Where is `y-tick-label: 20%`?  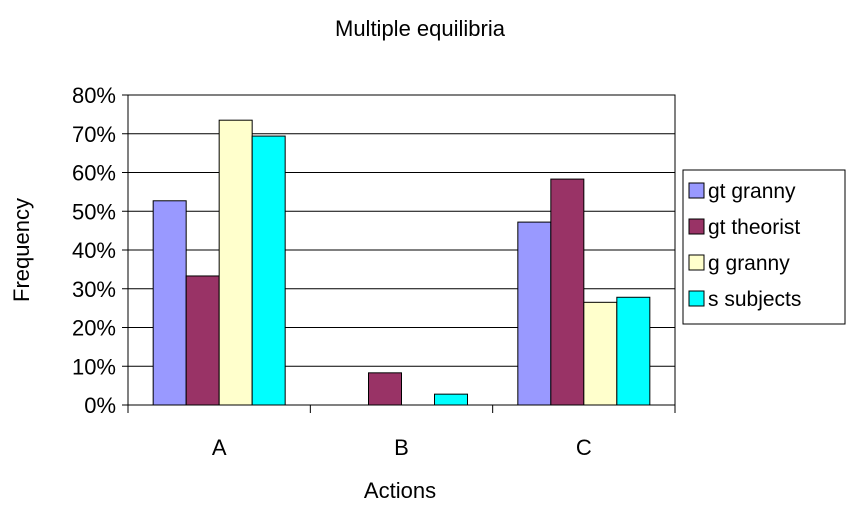
y-tick-label: 20% is located at coordinates (94, 328).